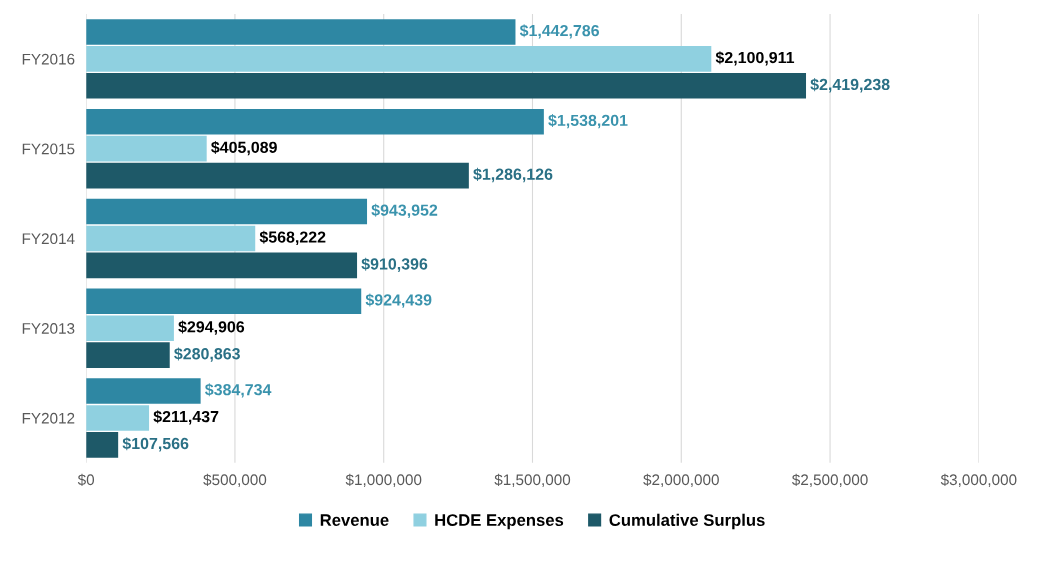 The height and width of the screenshot is (561, 1038). What do you see at coordinates (687, 521) in the screenshot?
I see `legend-label: Cumulative Surplus` at bounding box center [687, 521].